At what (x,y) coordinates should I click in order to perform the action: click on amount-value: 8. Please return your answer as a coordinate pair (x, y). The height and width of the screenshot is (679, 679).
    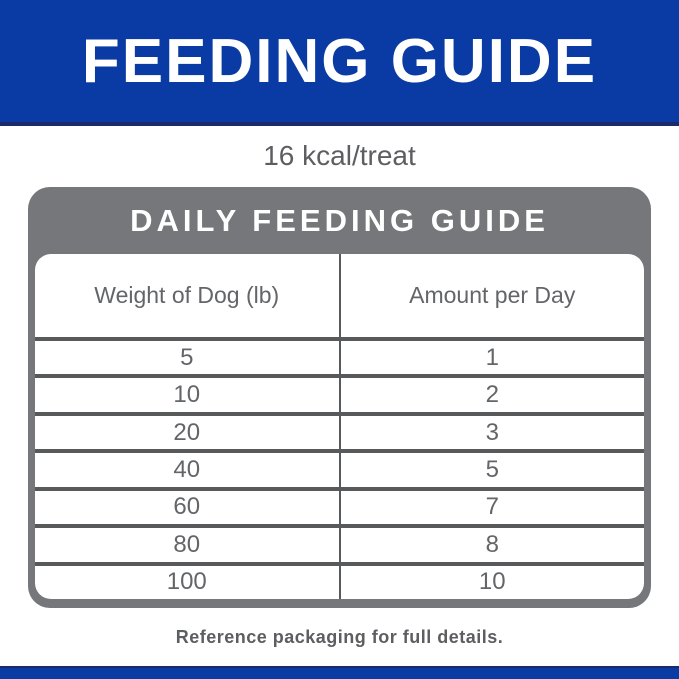
    Looking at the image, I should click on (492, 544).